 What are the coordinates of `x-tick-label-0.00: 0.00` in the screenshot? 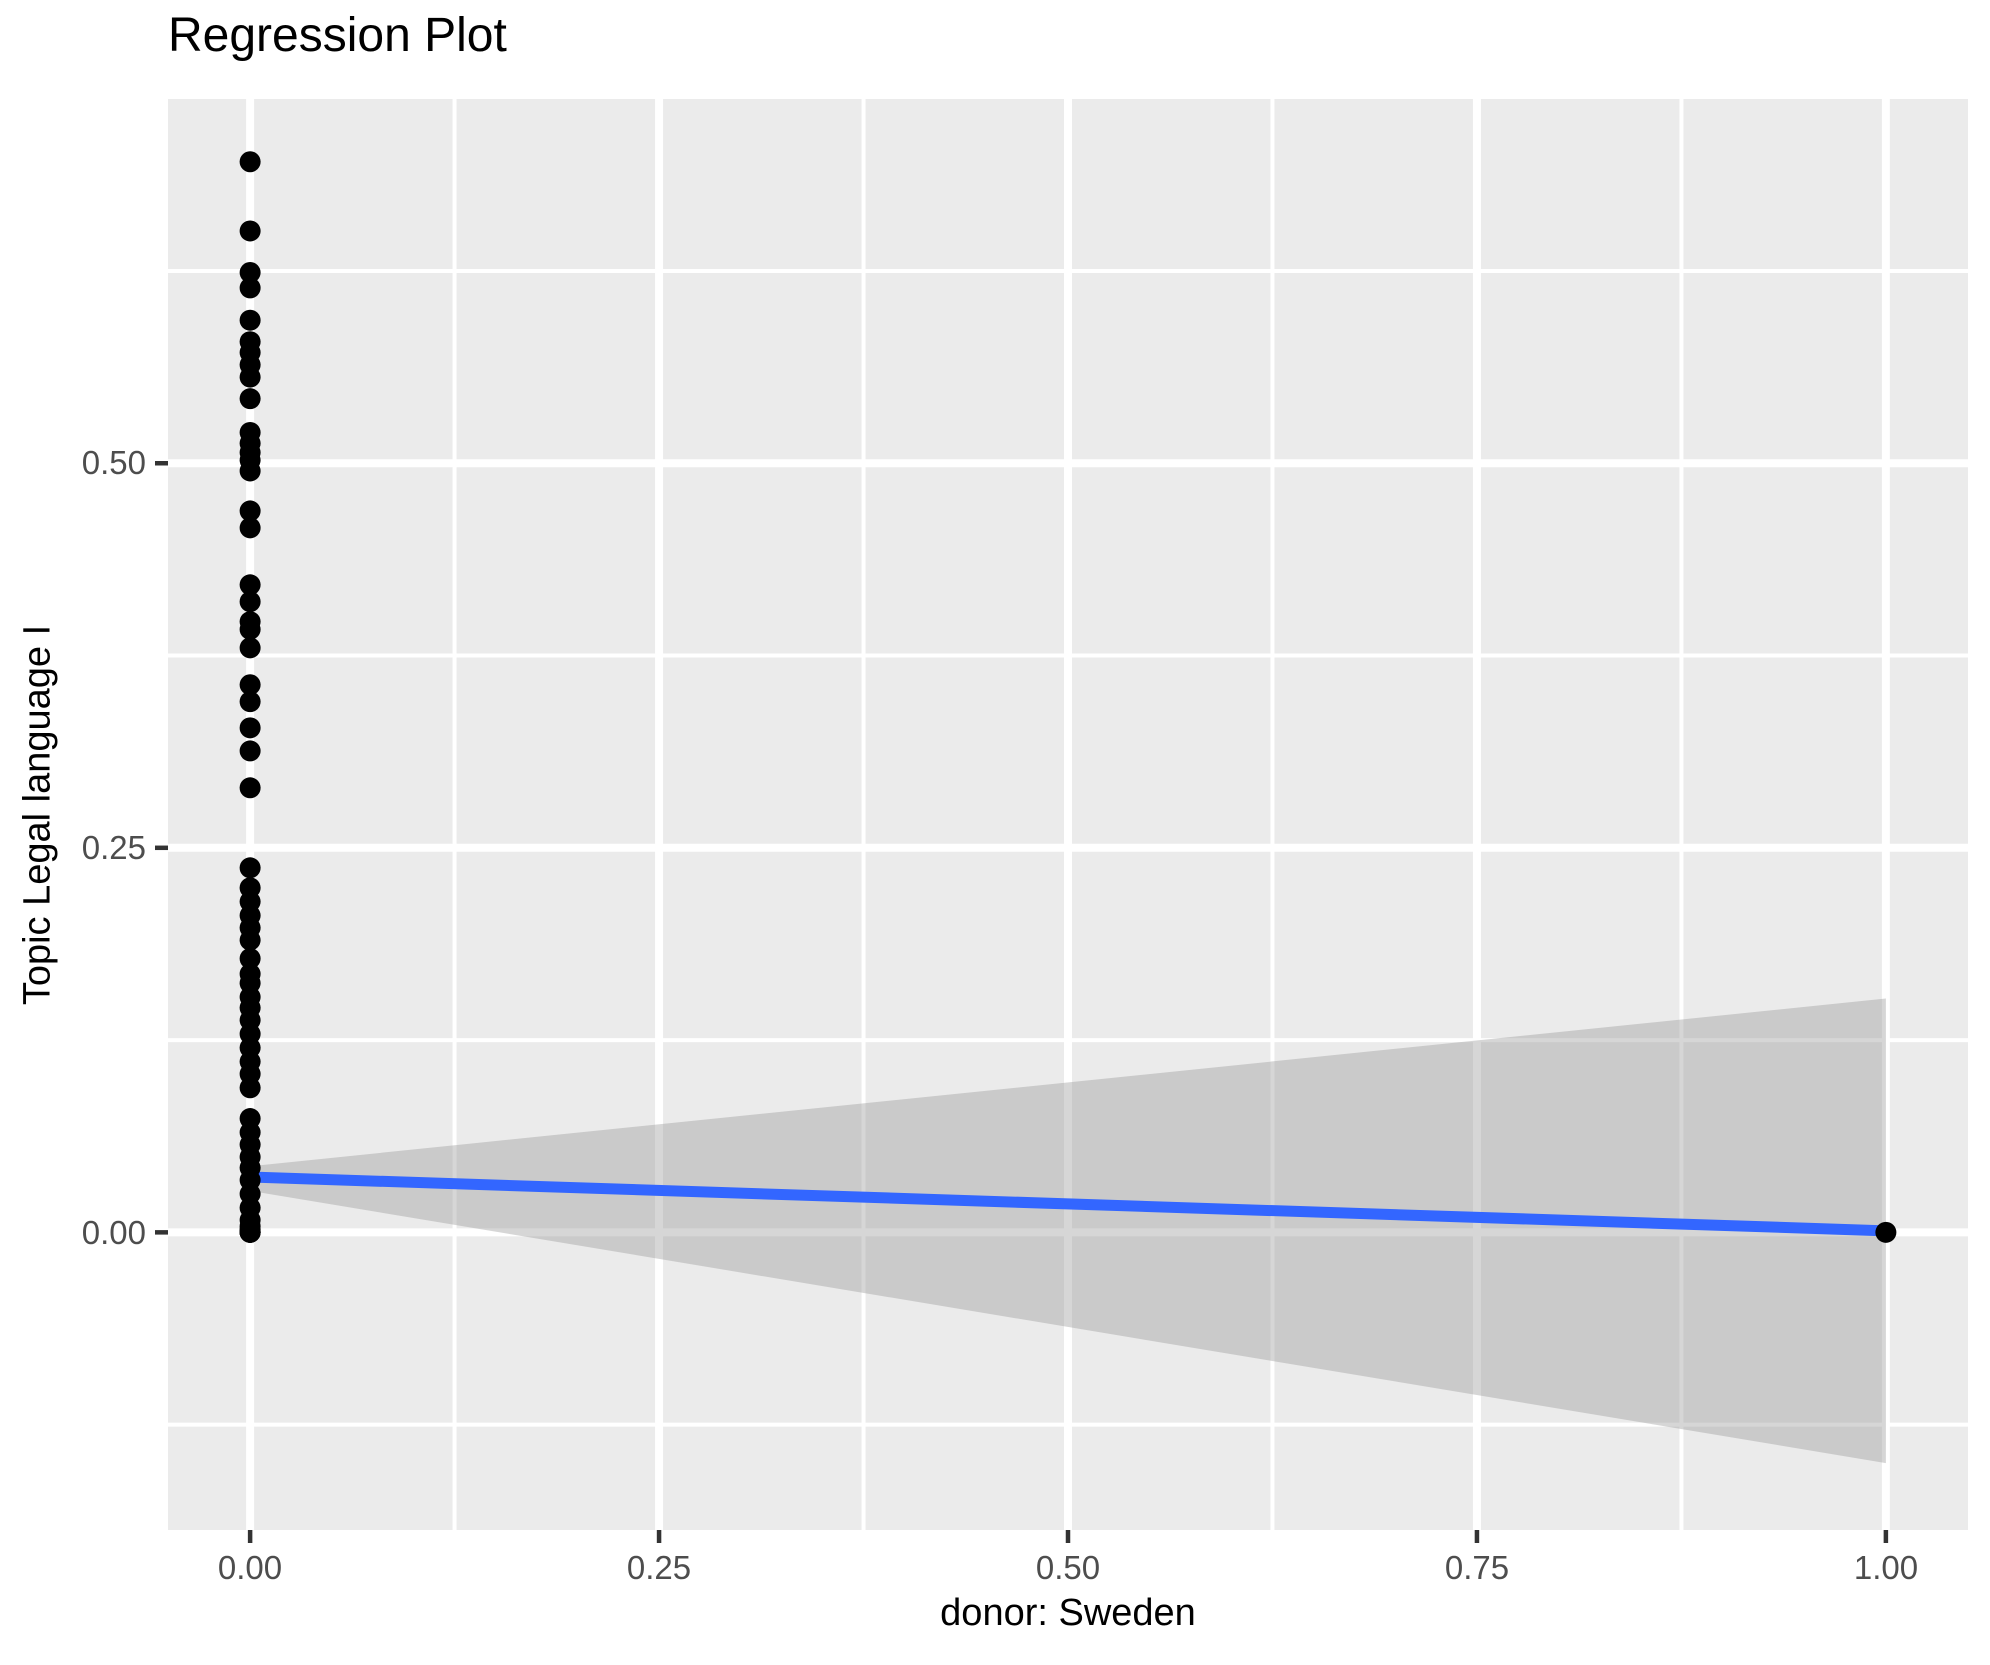 It's located at (250, 1567).